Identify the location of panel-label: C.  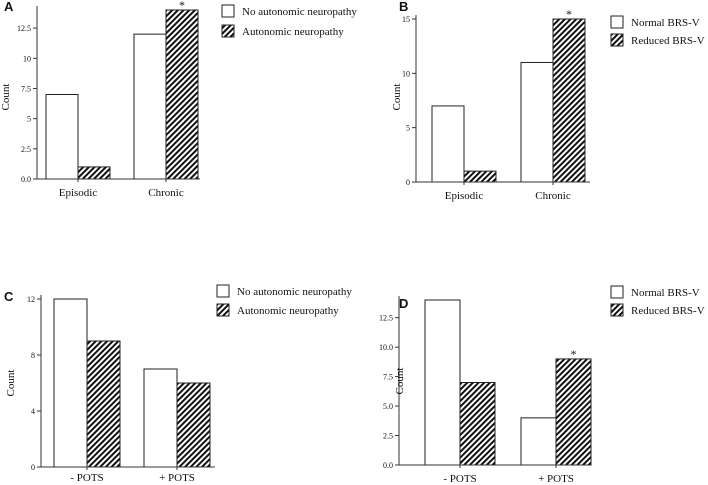
(9, 296).